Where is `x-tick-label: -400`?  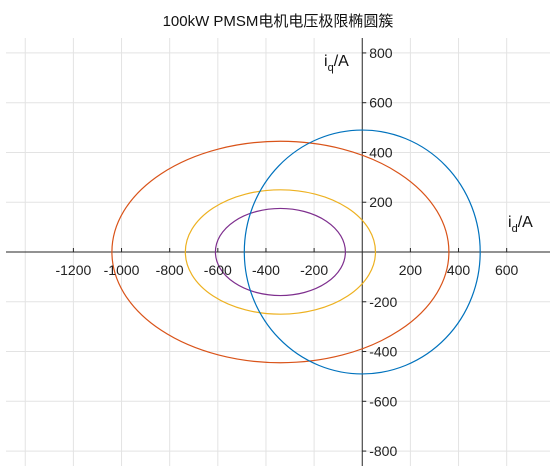 x-tick-label: -400 is located at coordinates (266, 270).